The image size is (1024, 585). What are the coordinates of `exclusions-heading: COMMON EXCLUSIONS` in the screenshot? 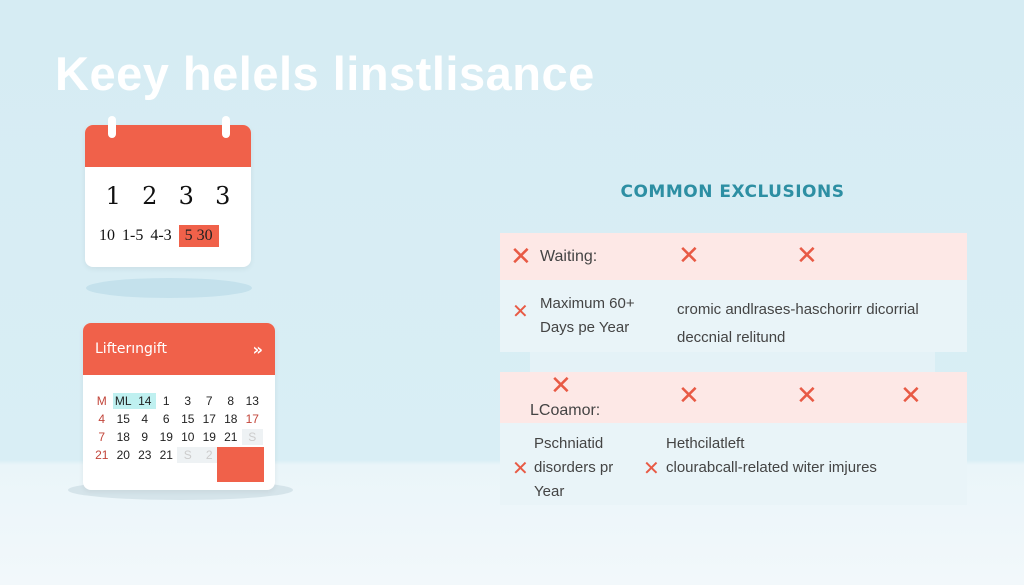 It's located at (732, 192).